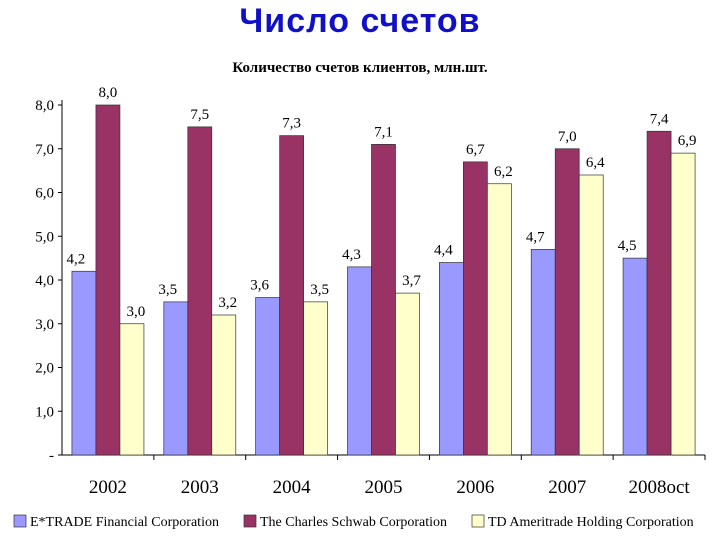  What do you see at coordinates (291, 124) in the screenshot?
I see `data-label: 7,3` at bounding box center [291, 124].